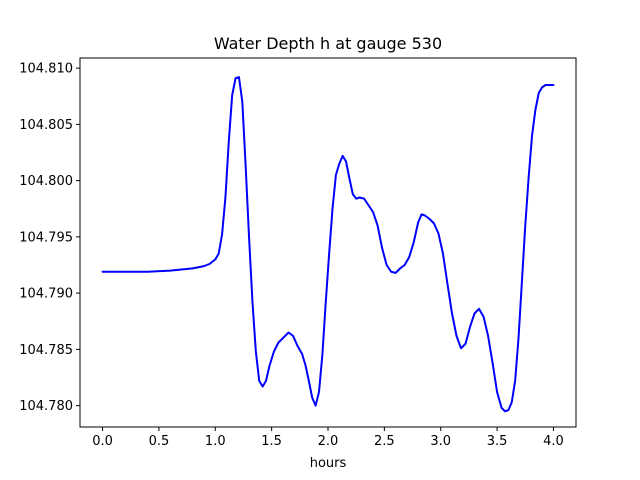  Describe the element at coordinates (553, 441) in the screenshot. I see `x-tick-label: 4.0` at that location.